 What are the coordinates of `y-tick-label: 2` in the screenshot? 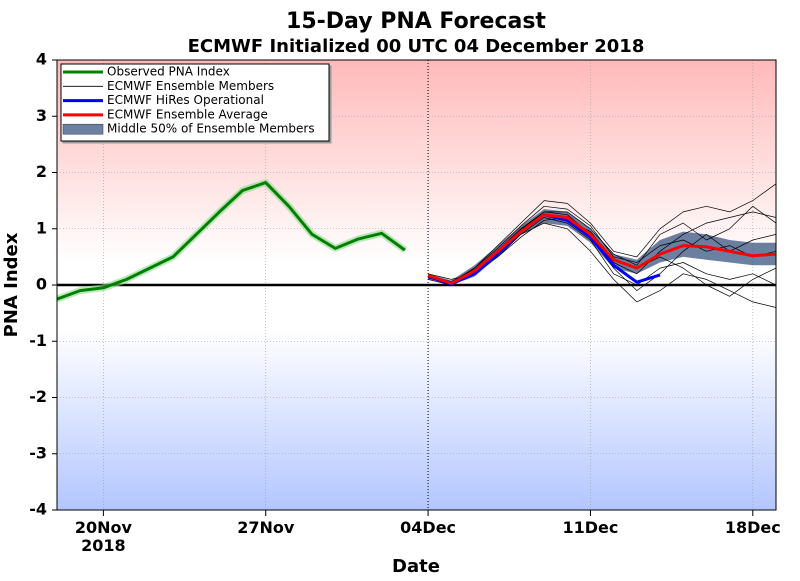 It's located at (41, 171).